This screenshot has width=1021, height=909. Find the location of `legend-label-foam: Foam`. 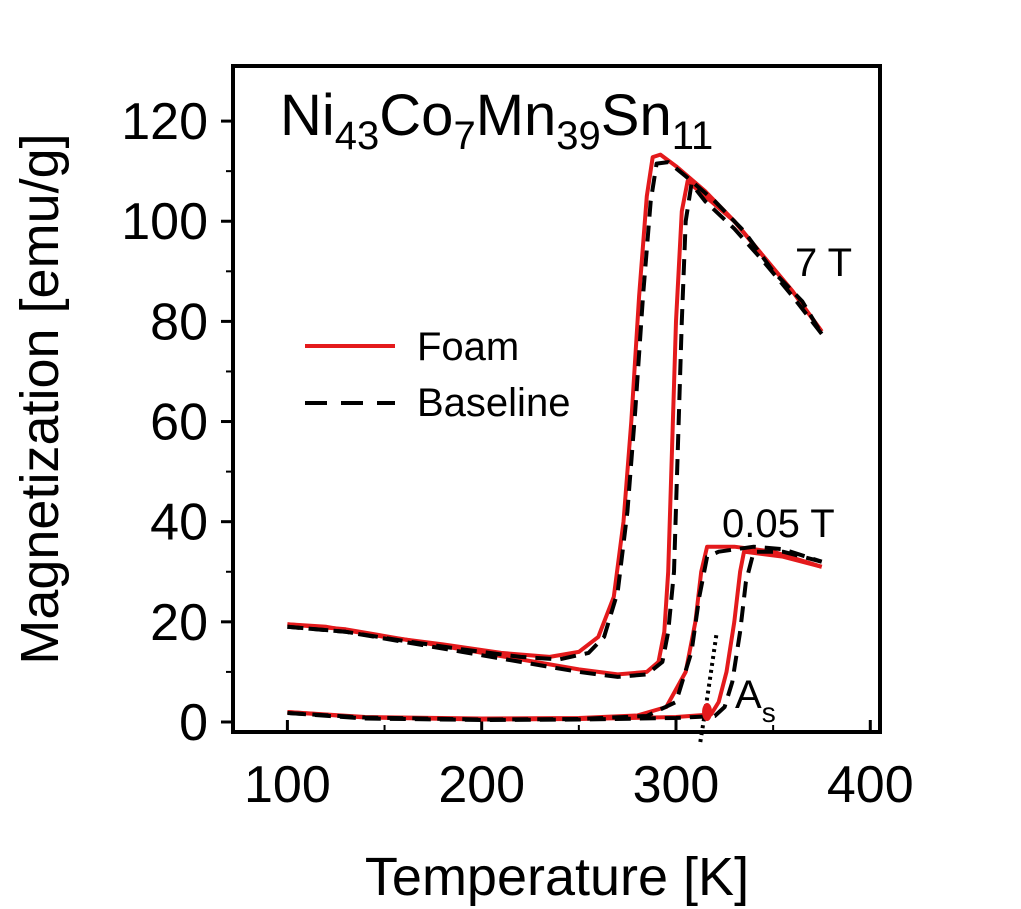

legend-label-foam: Foam is located at coordinates (468, 347).